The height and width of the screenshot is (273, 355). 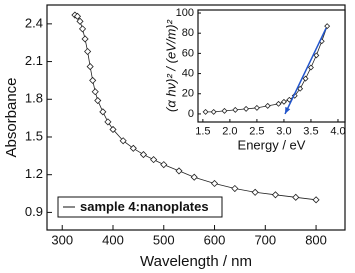 What do you see at coordinates (164, 239) in the screenshot?
I see `x-tick-label: 500` at bounding box center [164, 239].